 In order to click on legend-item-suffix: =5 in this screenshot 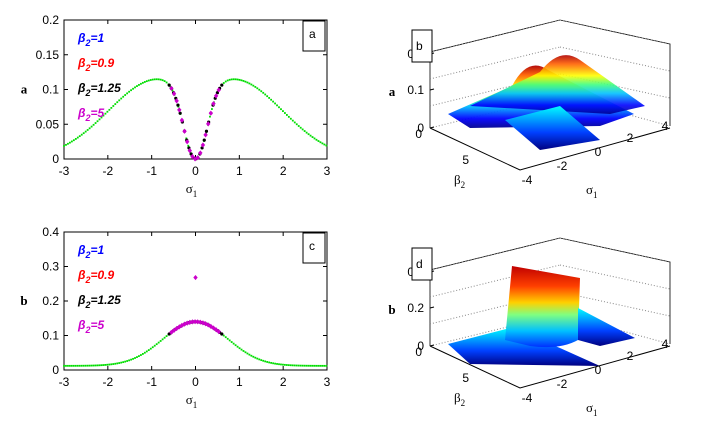, I will do `click(97, 113)`.